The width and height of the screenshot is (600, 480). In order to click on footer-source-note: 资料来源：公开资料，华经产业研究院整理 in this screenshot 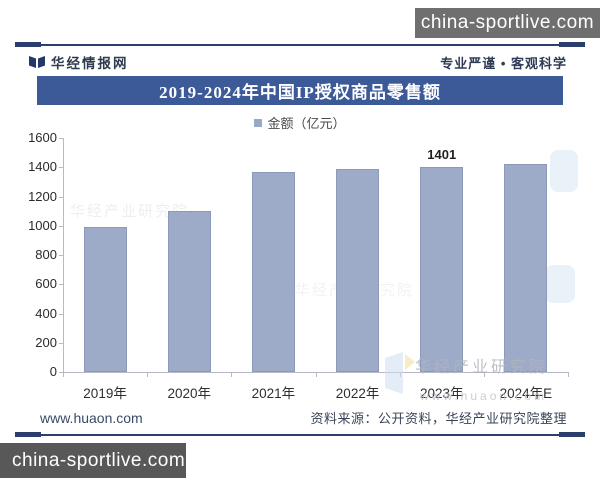, I will do `click(438, 418)`.